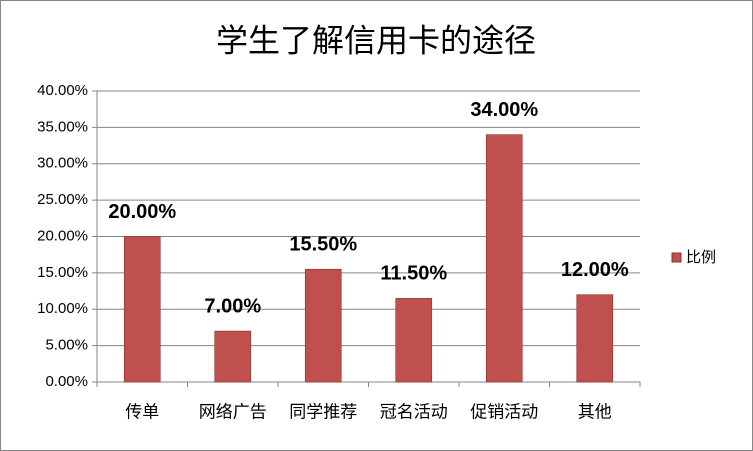  I want to click on legend-swatch, so click(676, 257).